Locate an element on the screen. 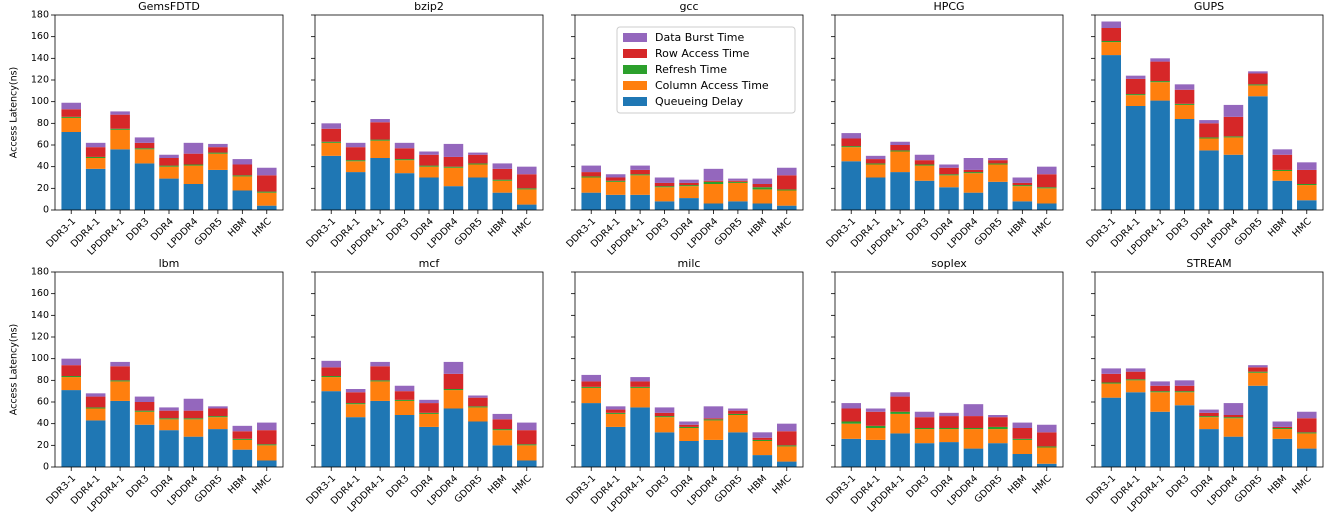 This screenshot has width=1325, height=517. y-tick-label: 140 is located at coordinates (40, 58).